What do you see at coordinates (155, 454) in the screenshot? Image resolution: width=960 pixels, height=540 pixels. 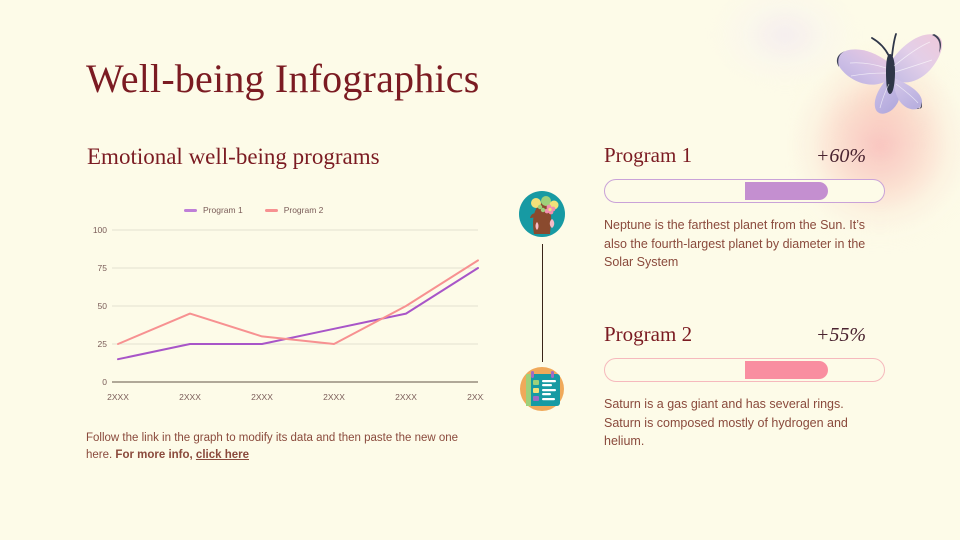 I see `caption-bold: For more info,` at bounding box center [155, 454].